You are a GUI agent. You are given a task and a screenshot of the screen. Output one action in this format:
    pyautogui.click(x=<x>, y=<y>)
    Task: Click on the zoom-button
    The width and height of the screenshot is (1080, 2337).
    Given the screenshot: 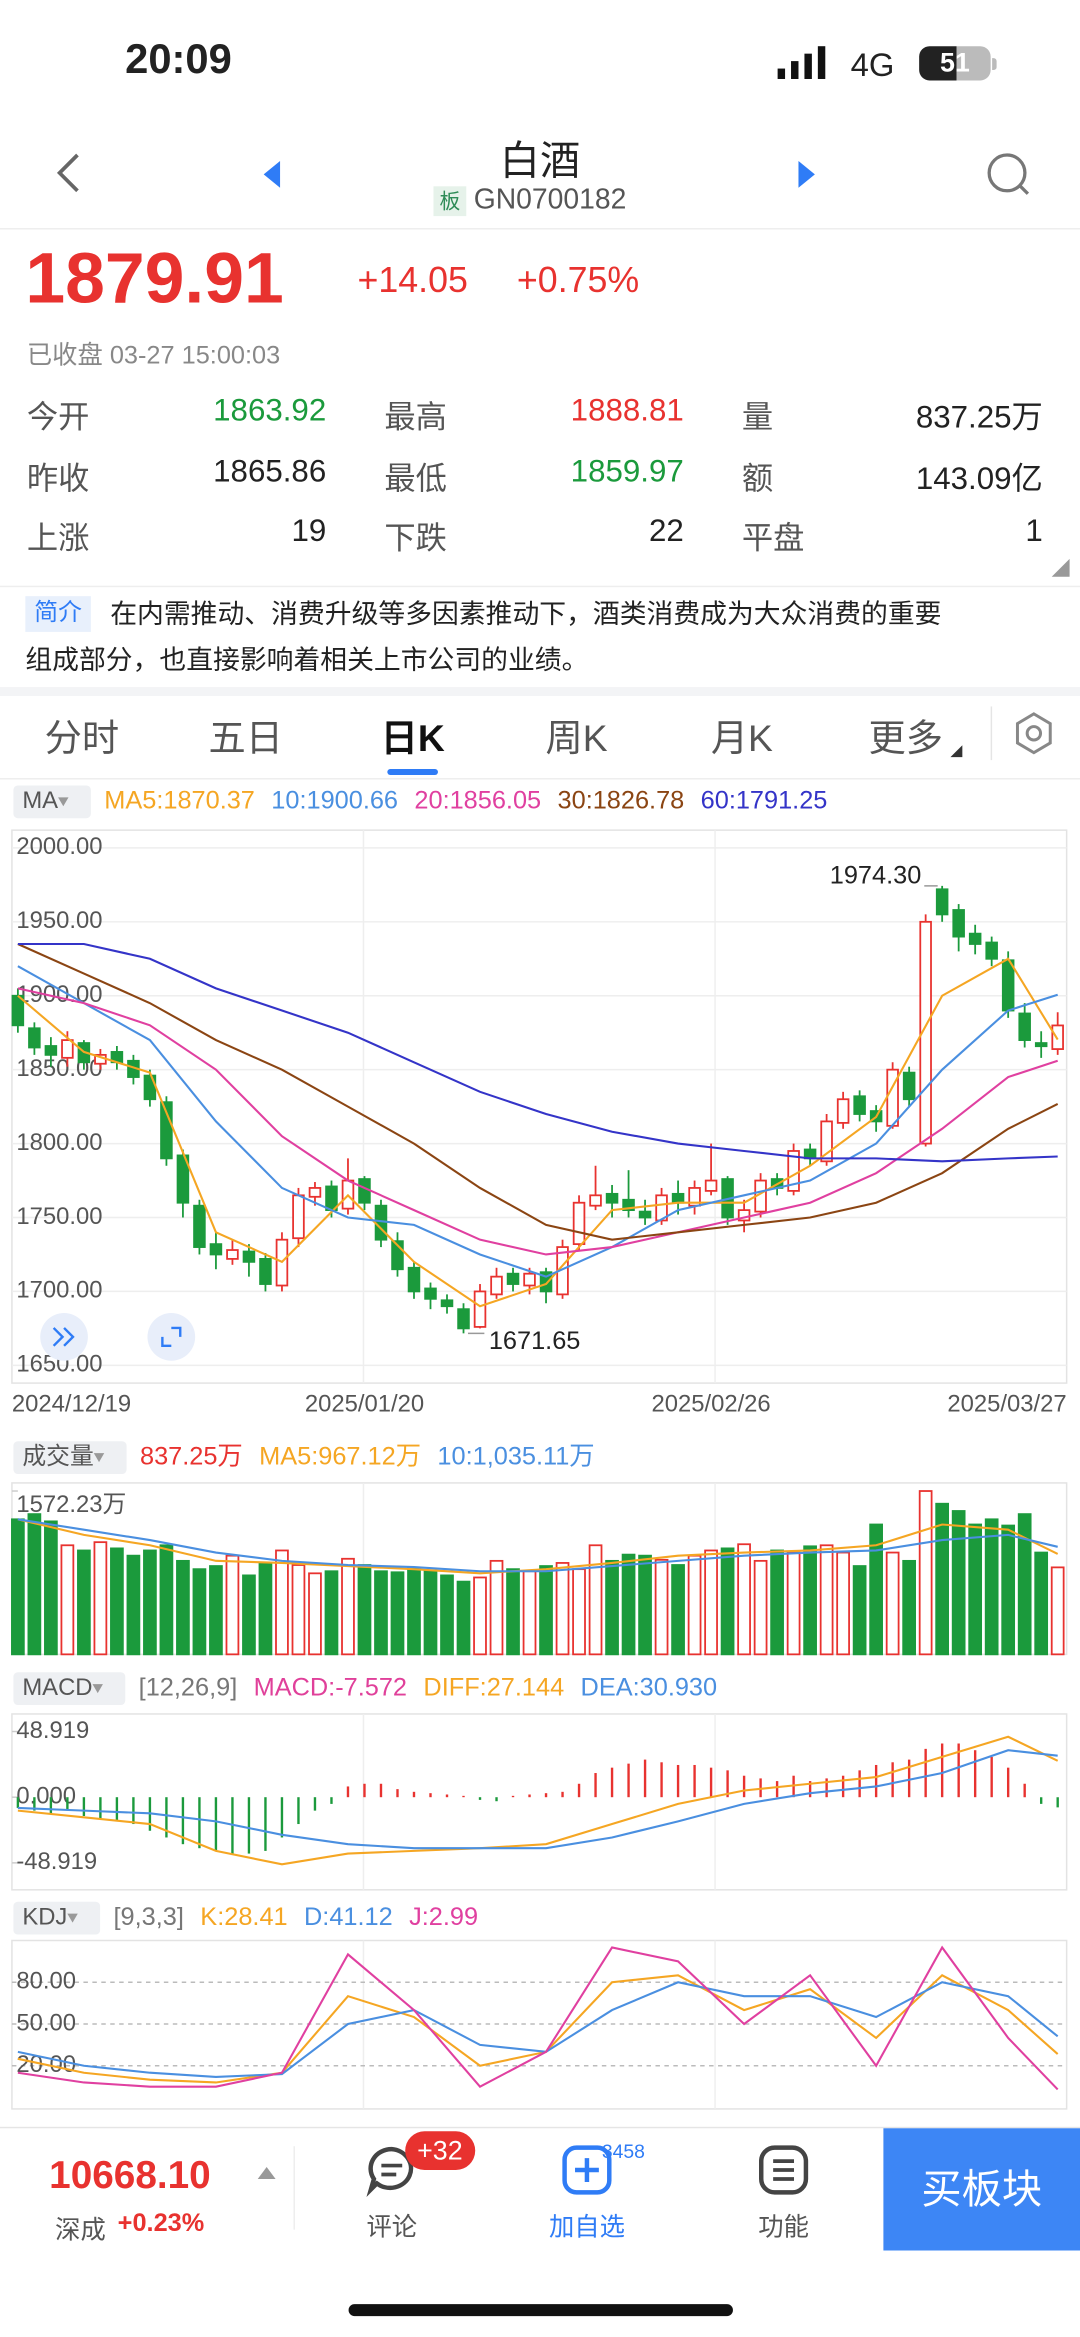 What is the action you would take?
    pyautogui.click(x=171, y=1337)
    